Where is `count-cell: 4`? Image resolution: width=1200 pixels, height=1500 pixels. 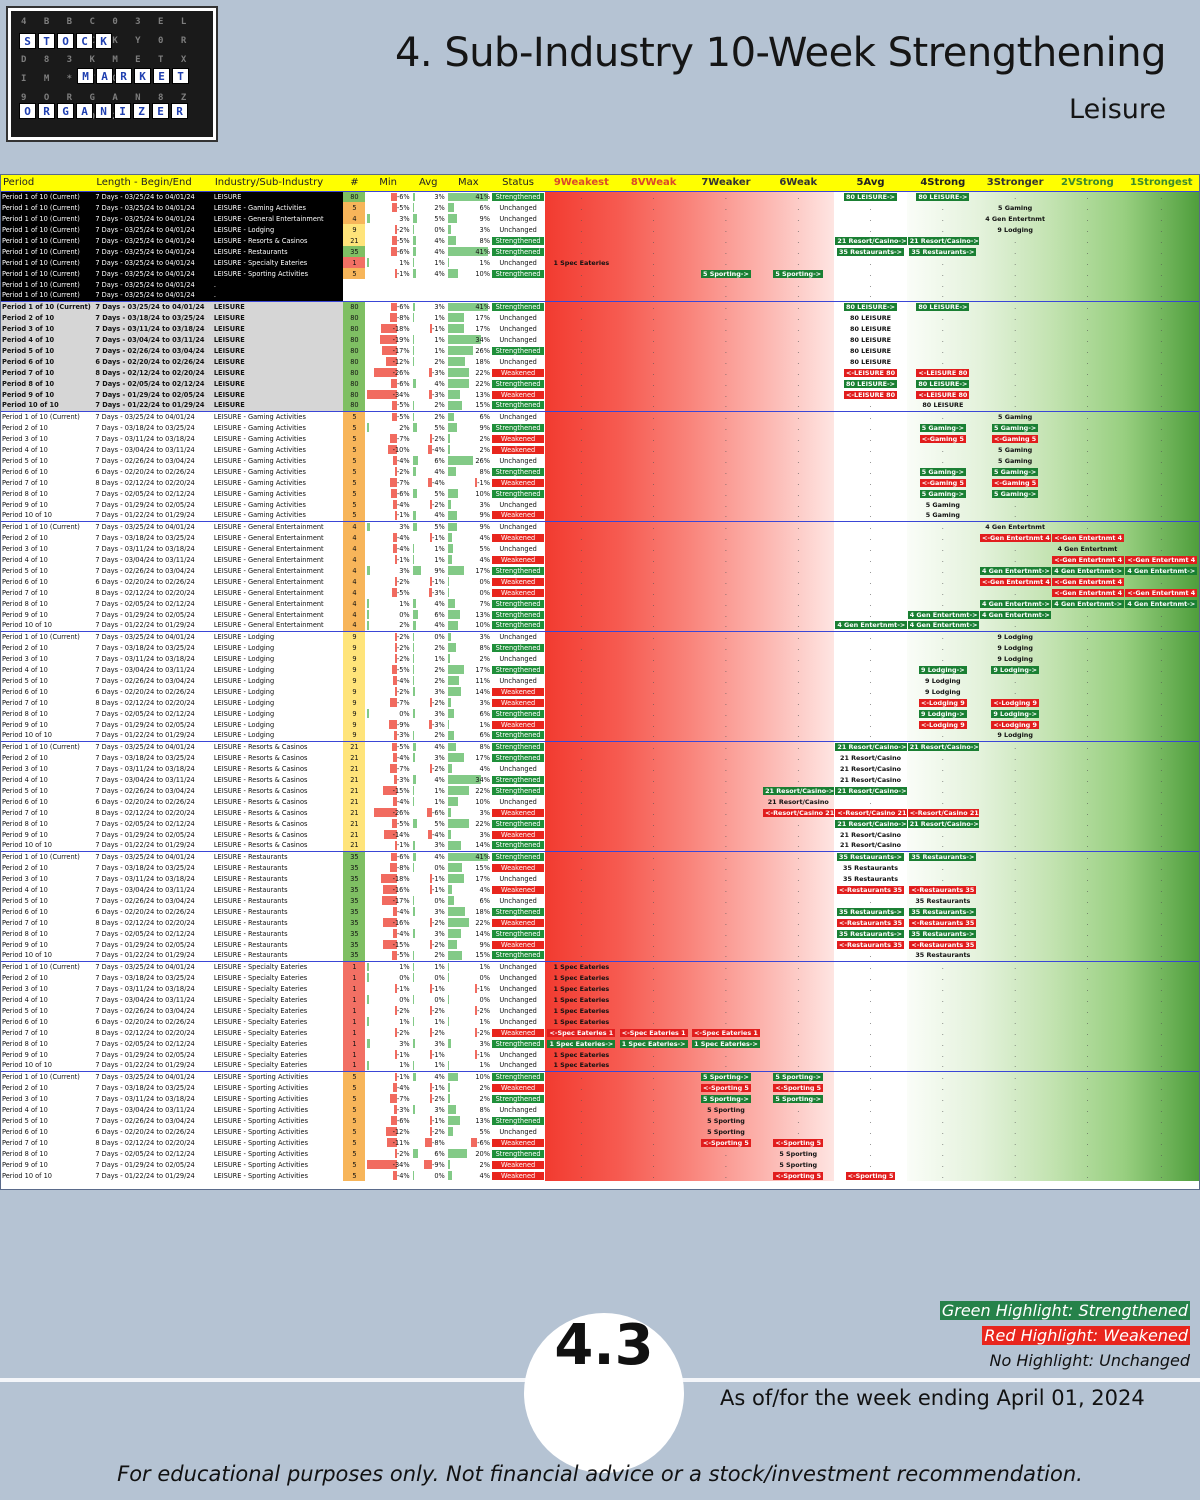 count-cell: 4 is located at coordinates (354, 614).